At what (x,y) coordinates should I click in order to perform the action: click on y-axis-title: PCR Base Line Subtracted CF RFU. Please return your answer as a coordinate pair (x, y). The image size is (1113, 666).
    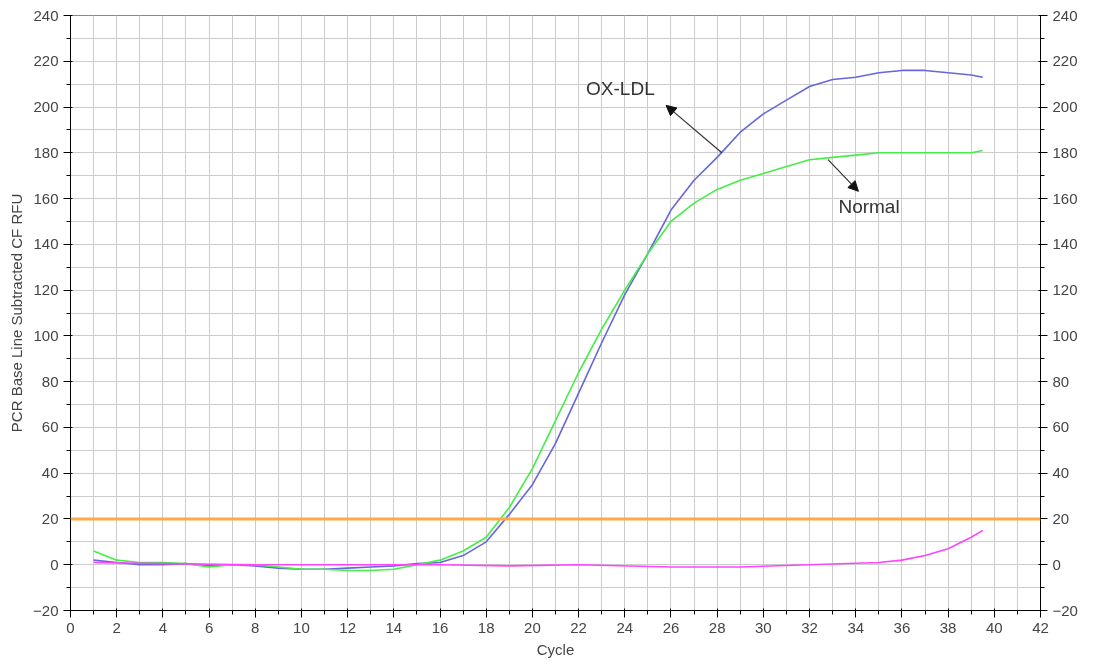
    Looking at the image, I should click on (17, 313).